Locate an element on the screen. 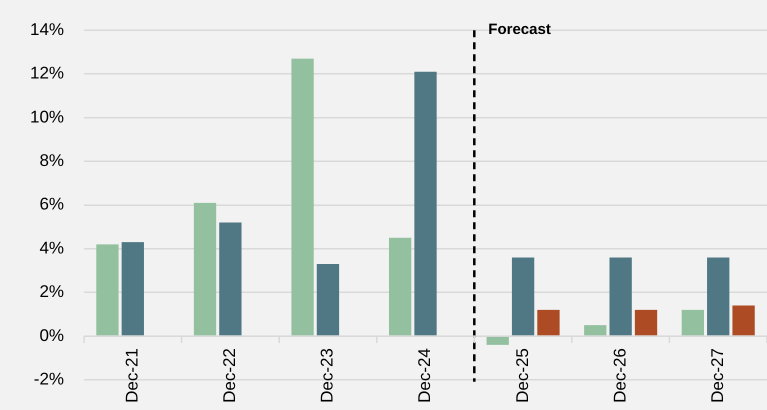  x-tick-label: Dec-25 is located at coordinates (522, 375).